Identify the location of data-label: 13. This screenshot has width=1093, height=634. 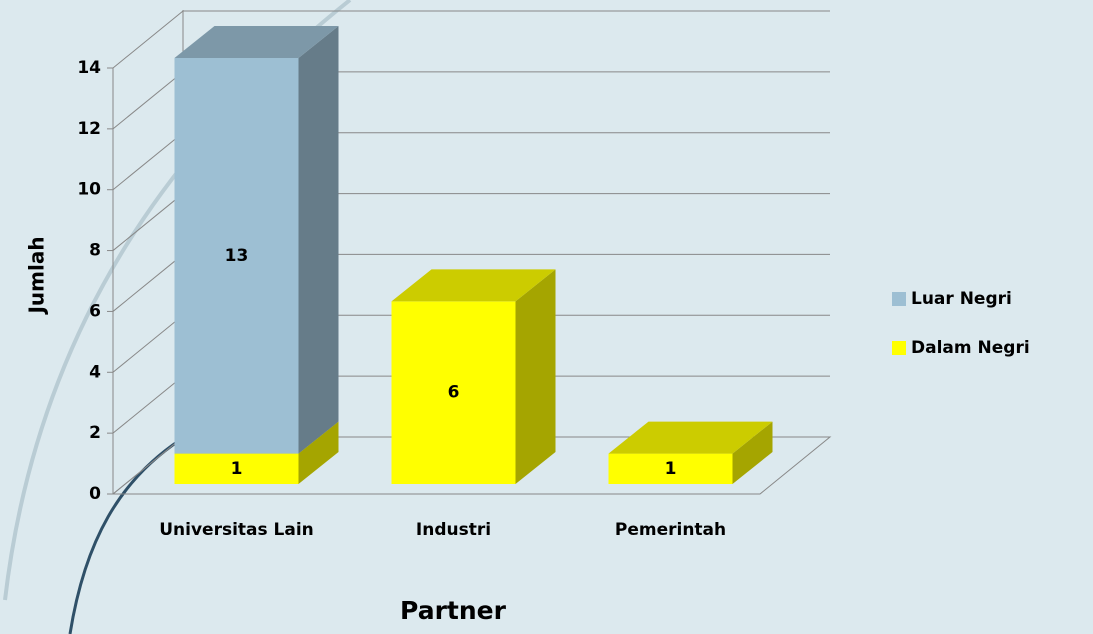
(237, 256).